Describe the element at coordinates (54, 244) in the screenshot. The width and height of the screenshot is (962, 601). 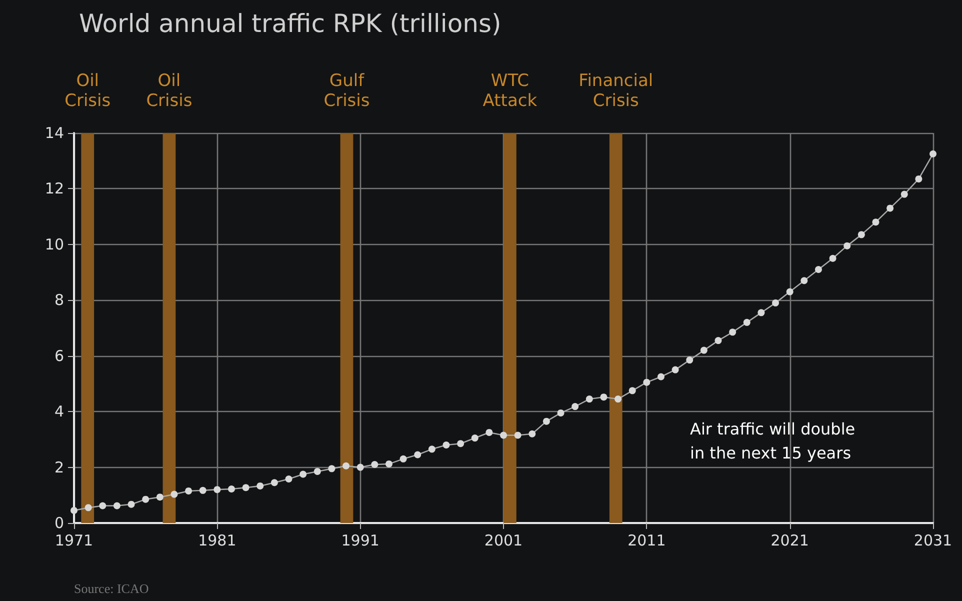
I see `y-tick-label: 10` at that location.